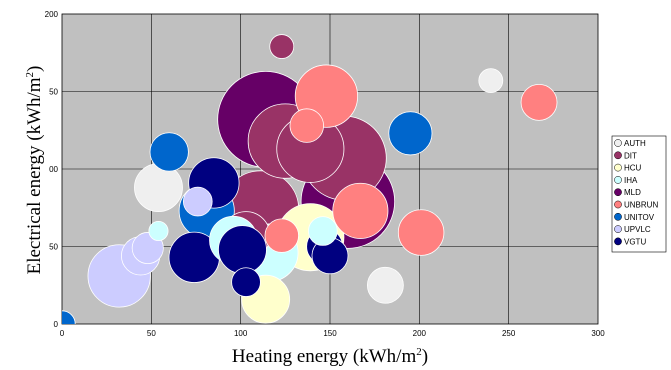 This screenshot has width=671, height=370. What do you see at coordinates (34, 170) in the screenshot?
I see `y-axis-title: Electrical energy (kWh/m2)` at bounding box center [34, 170].